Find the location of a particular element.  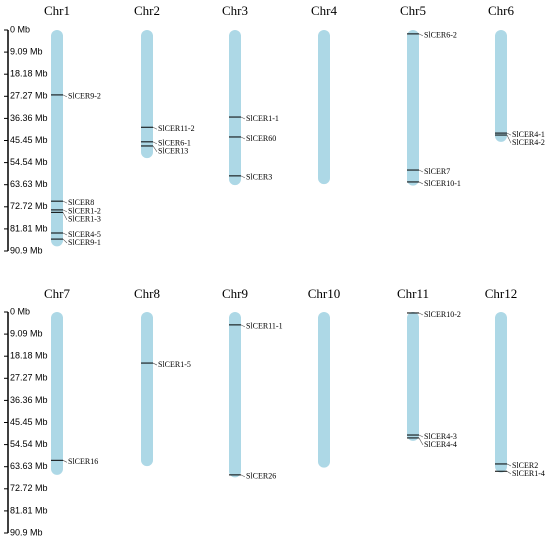

gene-label: SlCER7 is located at coordinates (437, 171).